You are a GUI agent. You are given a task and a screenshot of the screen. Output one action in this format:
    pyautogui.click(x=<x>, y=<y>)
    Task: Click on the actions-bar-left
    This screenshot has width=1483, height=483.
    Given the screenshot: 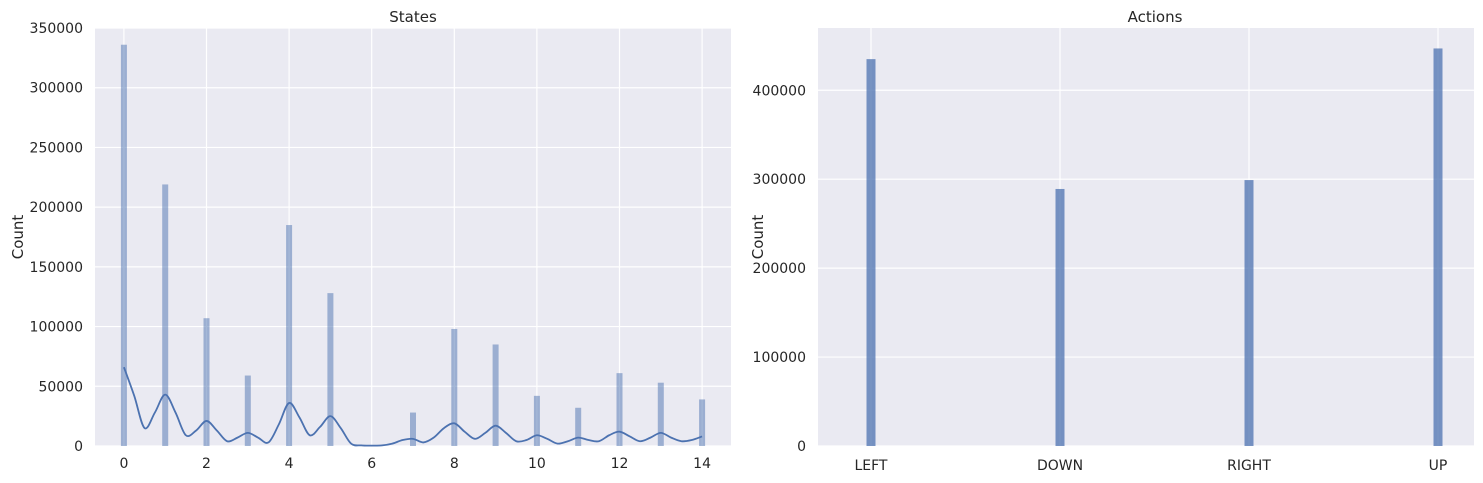 What is the action you would take?
    pyautogui.click(x=871, y=253)
    